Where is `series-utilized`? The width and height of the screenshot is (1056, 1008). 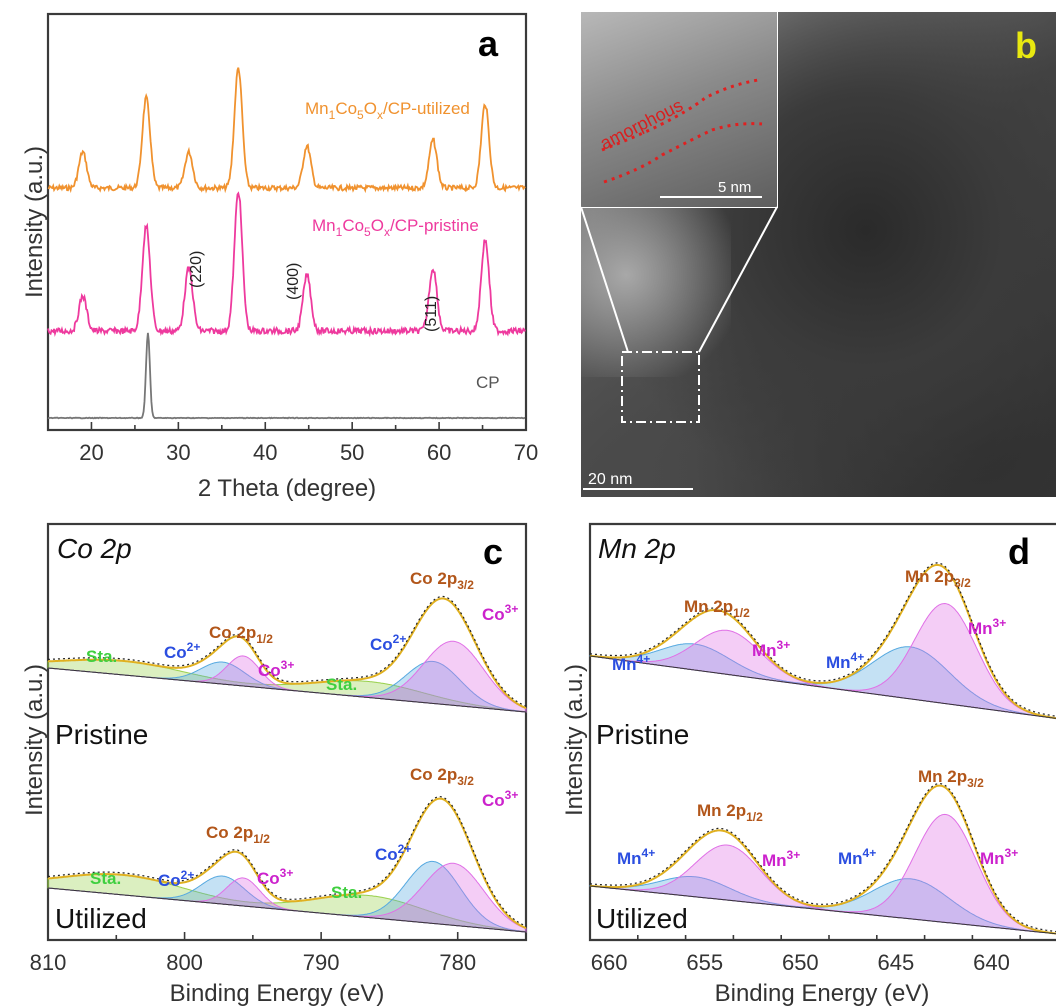
series-utilized is located at coordinates (286, 130).